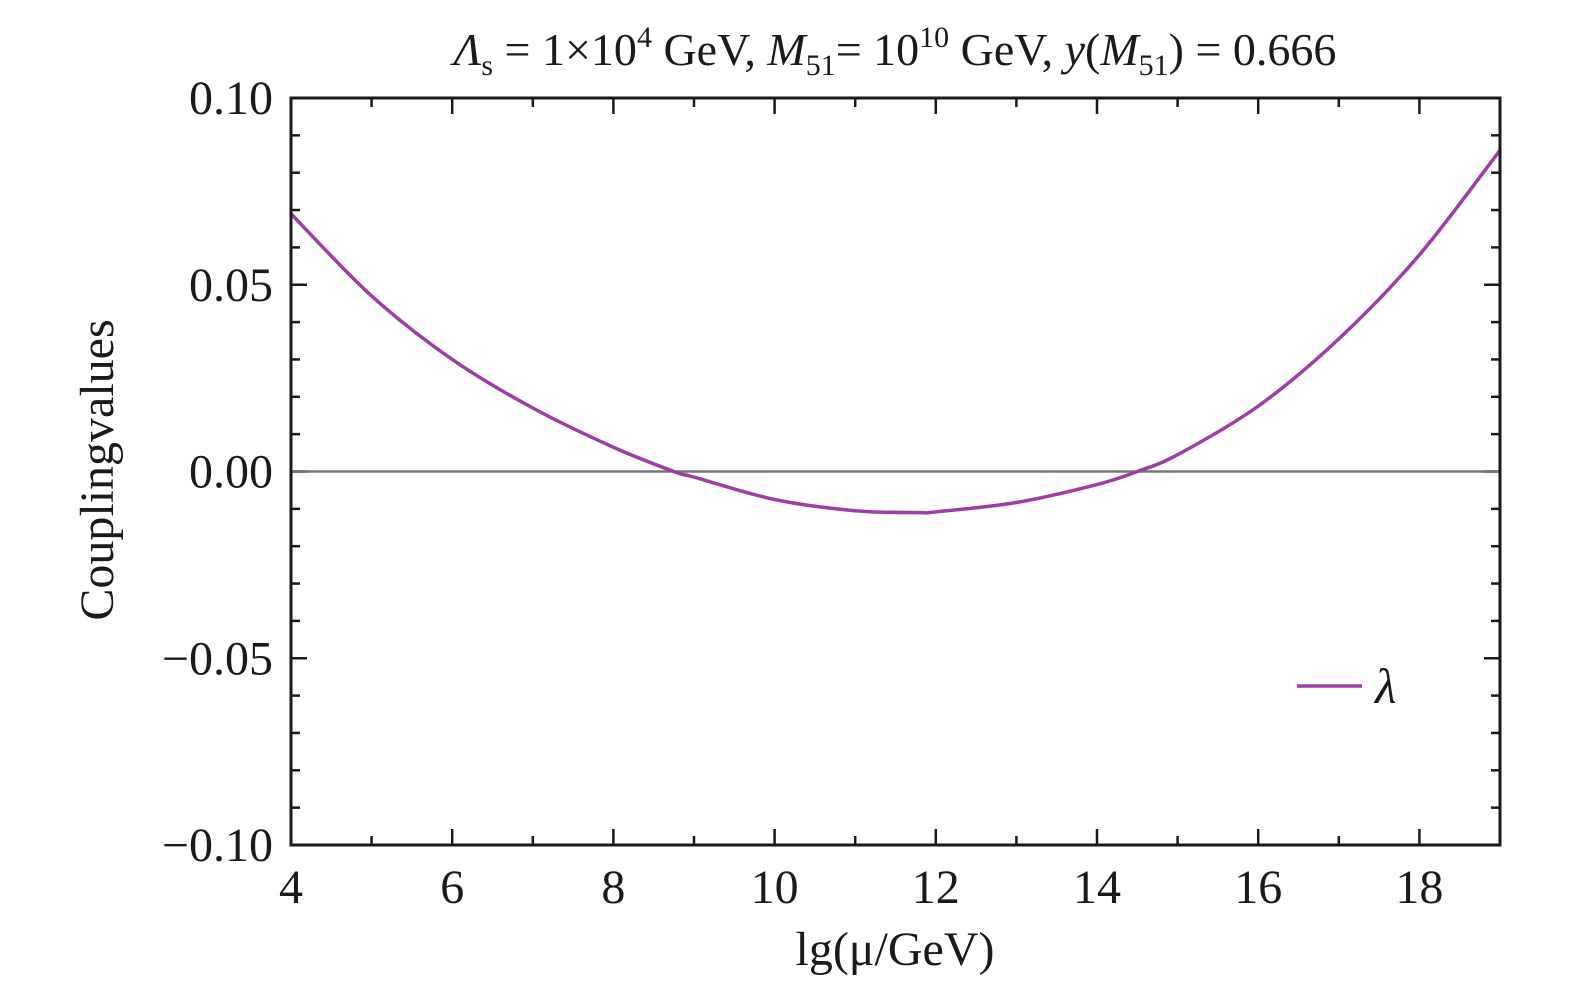  What do you see at coordinates (877, 49) in the screenshot?
I see `title-part: = 10` at bounding box center [877, 49].